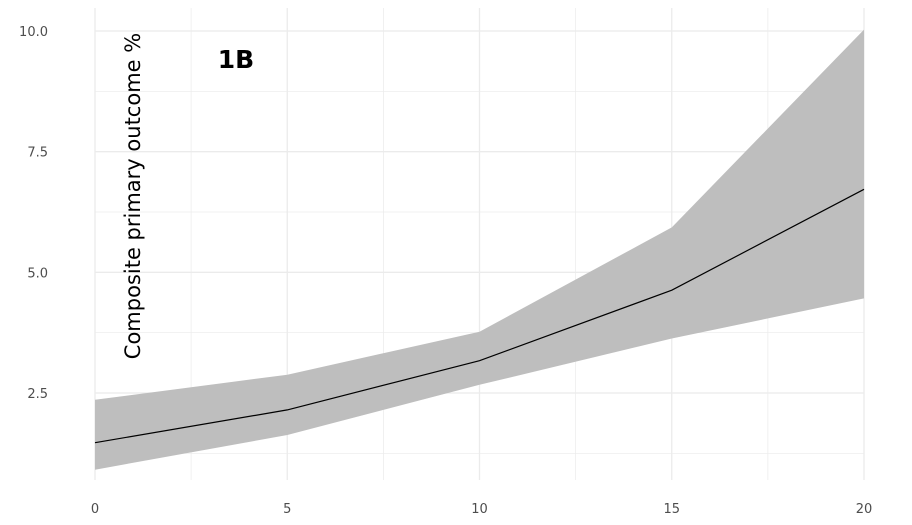 The height and width of the screenshot is (525, 912). I want to click on x-tick-label: 20, so click(864, 509).